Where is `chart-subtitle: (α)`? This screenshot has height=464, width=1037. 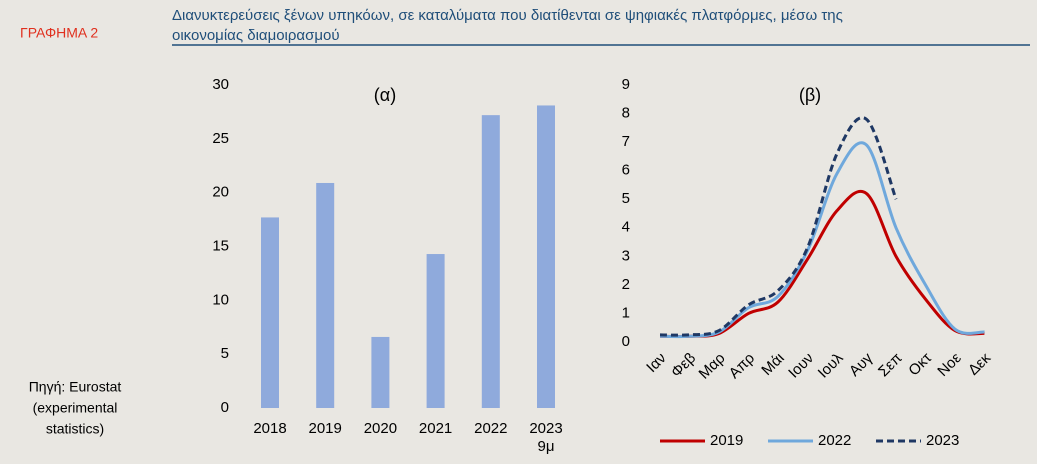 chart-subtitle: (α) is located at coordinates (385, 95).